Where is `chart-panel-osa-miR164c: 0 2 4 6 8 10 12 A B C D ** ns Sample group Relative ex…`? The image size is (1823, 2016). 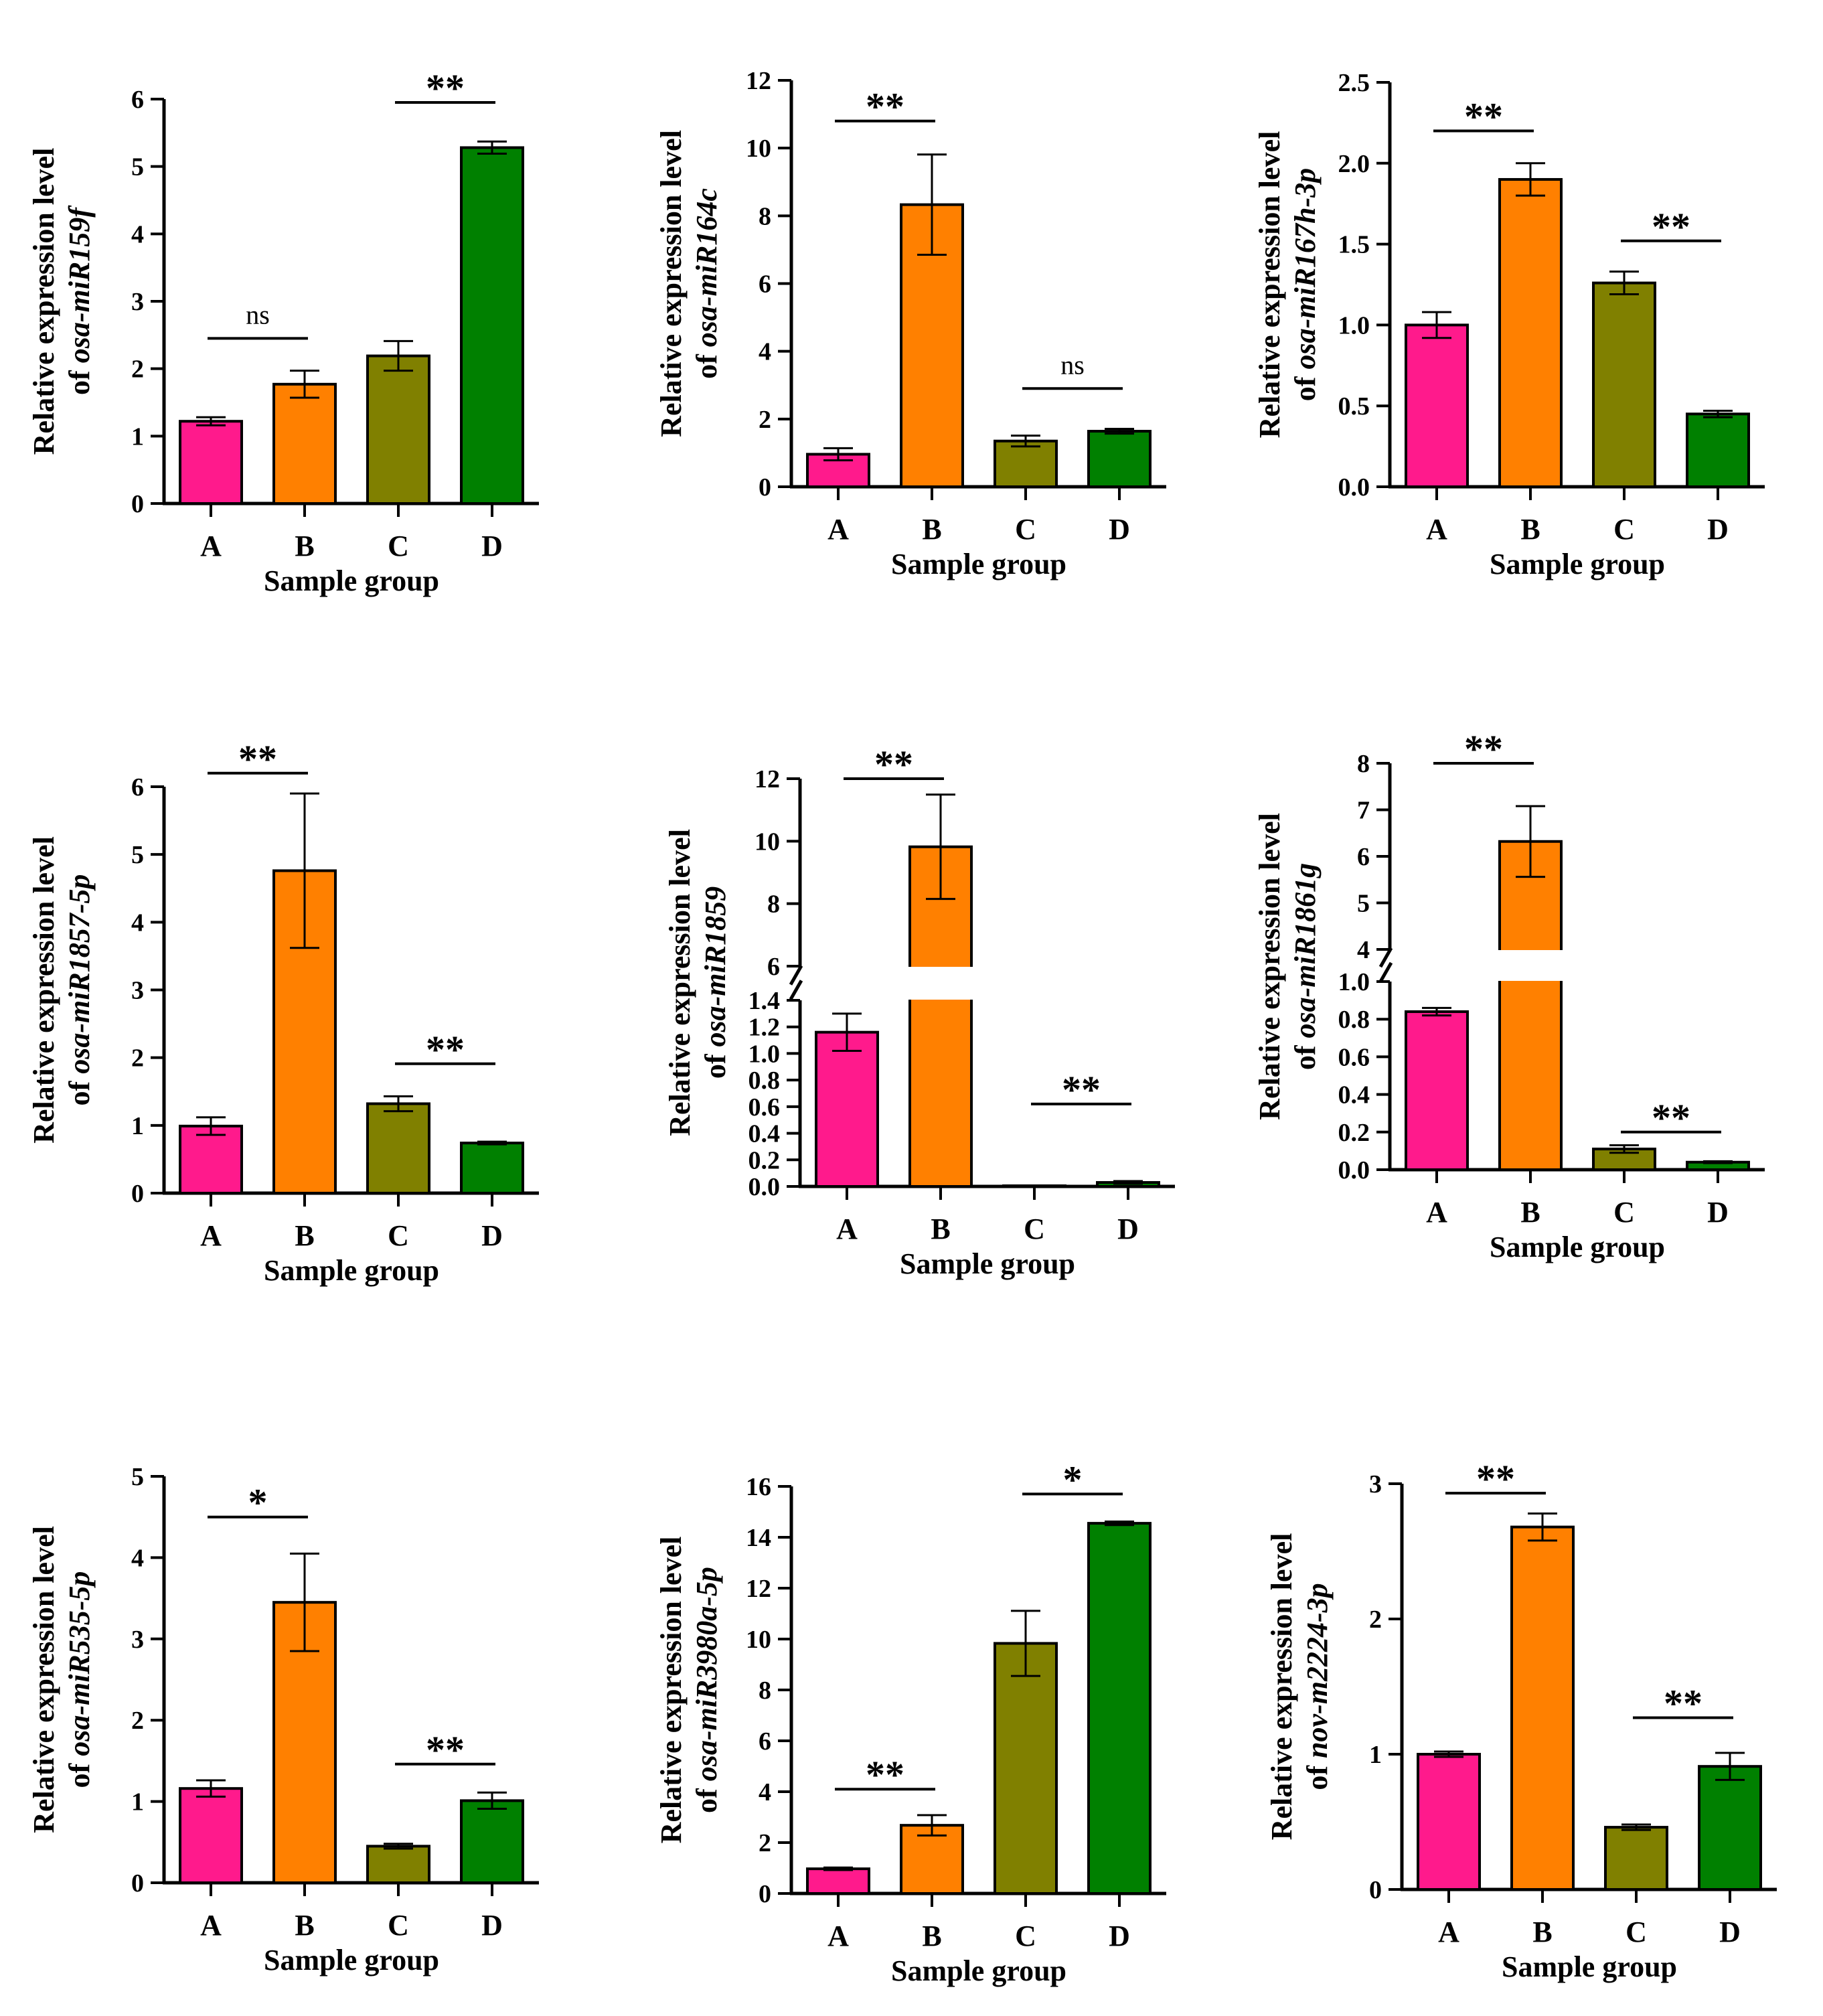
chart-panel-osa-miR164c: 0 2 4 6 8 10 12 A B C D ** ns Sample group Relative ex… is located at coordinates (910, 323).